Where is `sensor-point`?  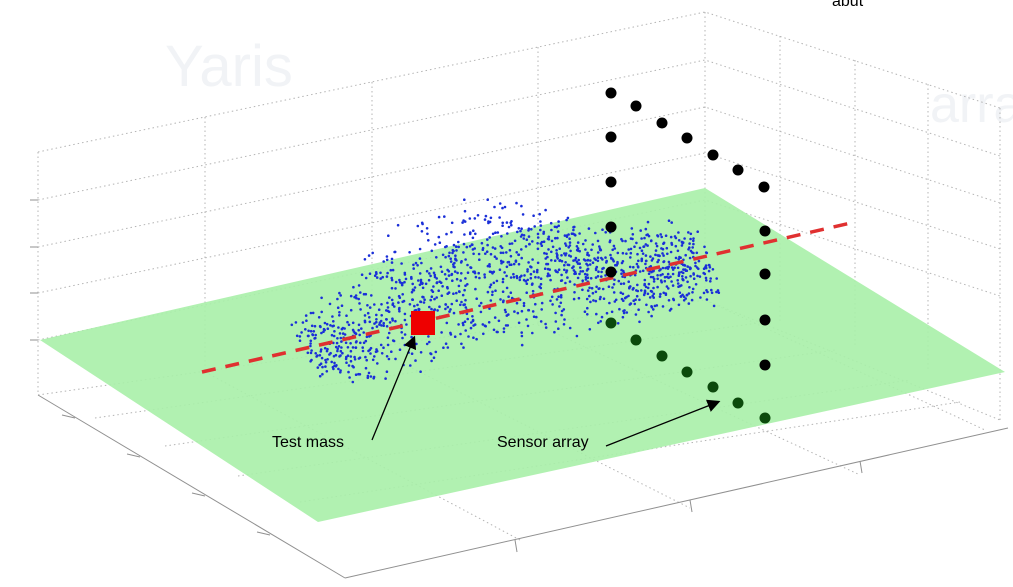 sensor-point is located at coordinates (611, 227).